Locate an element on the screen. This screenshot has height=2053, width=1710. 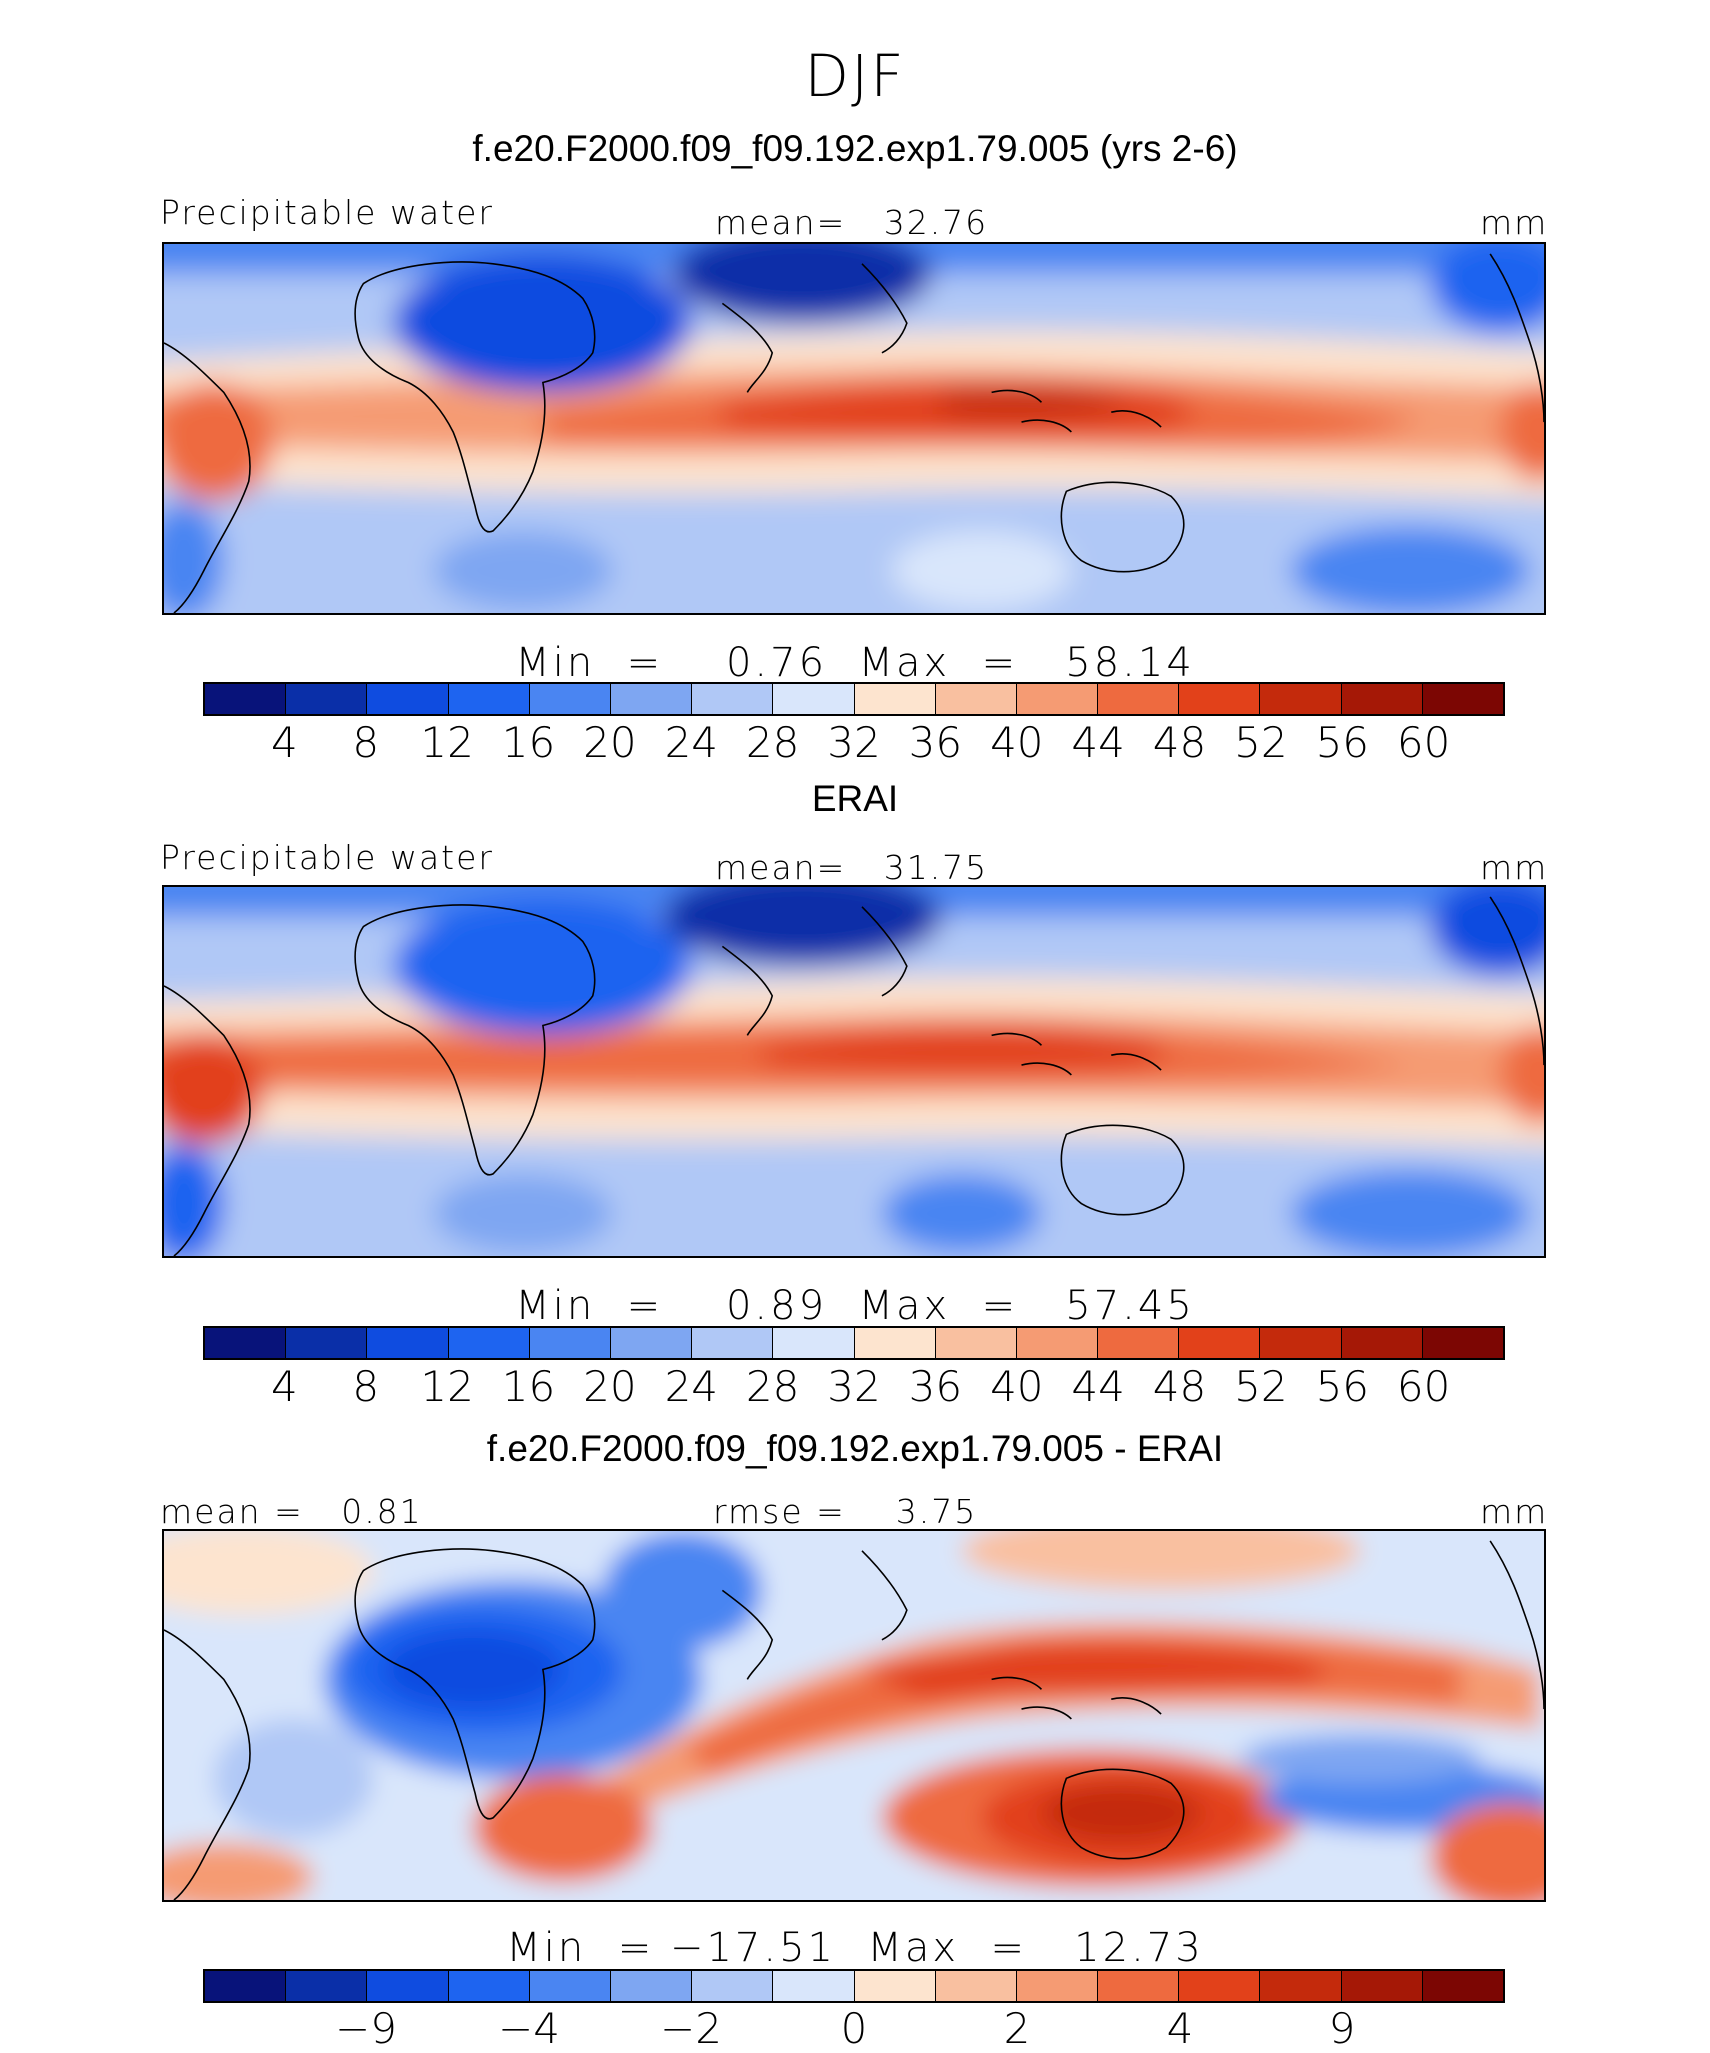
panel2-colorbar is located at coordinates (854, 1343).